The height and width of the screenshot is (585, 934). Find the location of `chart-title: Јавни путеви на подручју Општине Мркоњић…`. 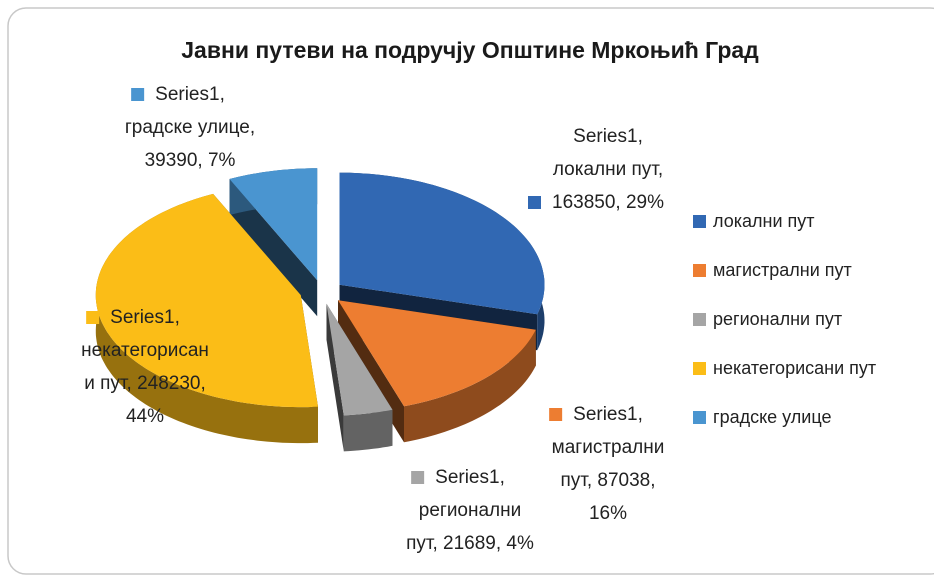

chart-title: Јавни путеви на подручју Општине Мркоњић… is located at coordinates (470, 50).